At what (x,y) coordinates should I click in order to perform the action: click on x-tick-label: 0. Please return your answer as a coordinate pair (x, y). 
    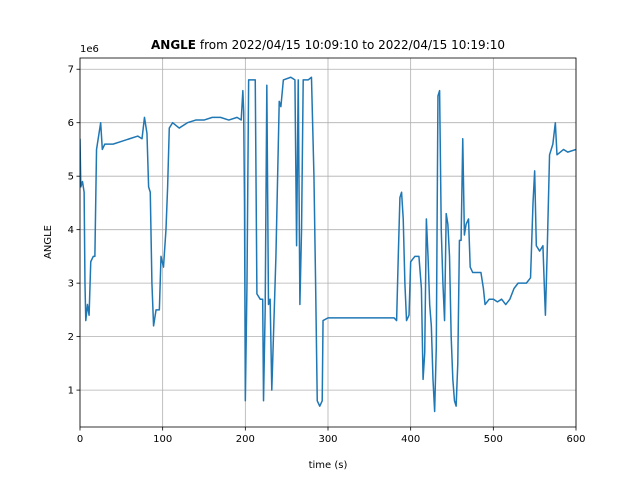
    Looking at the image, I should click on (80, 439).